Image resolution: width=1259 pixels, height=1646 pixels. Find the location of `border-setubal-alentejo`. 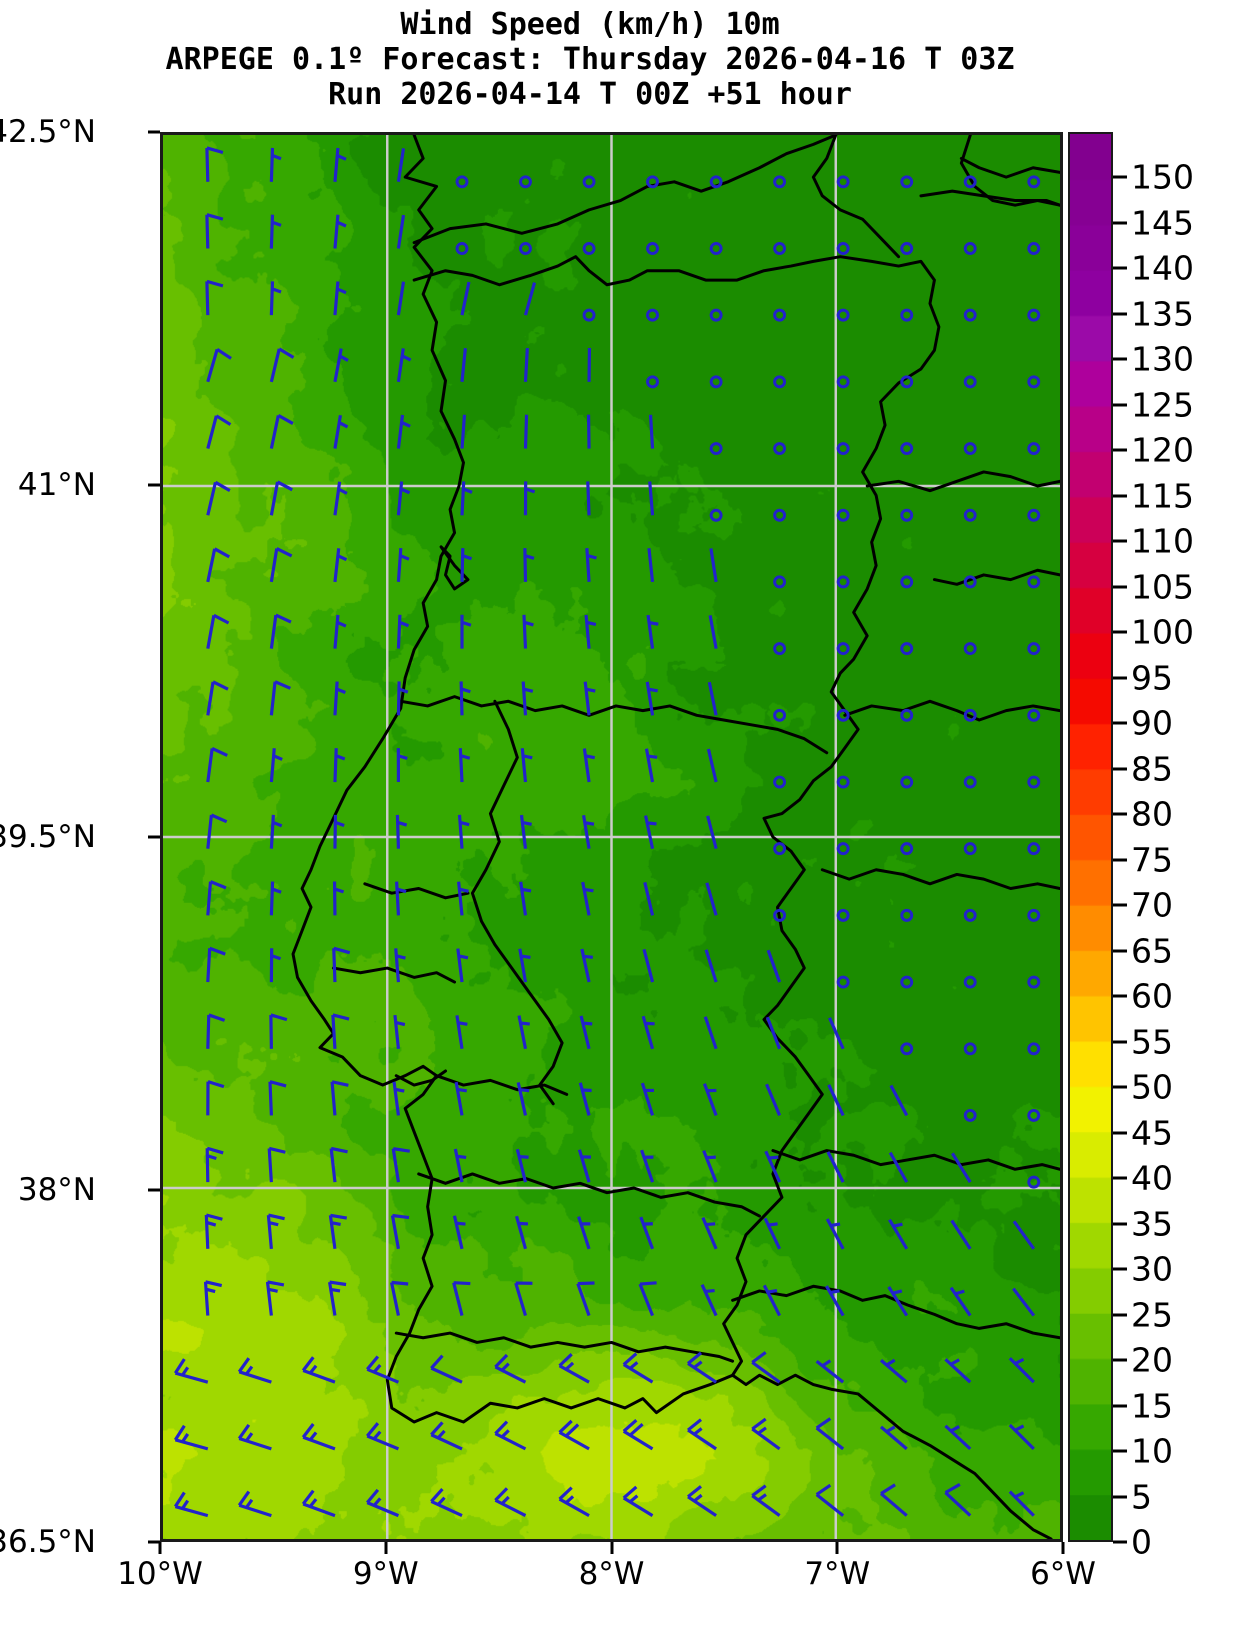

border-setubal-alentejo is located at coordinates (502, 1085).